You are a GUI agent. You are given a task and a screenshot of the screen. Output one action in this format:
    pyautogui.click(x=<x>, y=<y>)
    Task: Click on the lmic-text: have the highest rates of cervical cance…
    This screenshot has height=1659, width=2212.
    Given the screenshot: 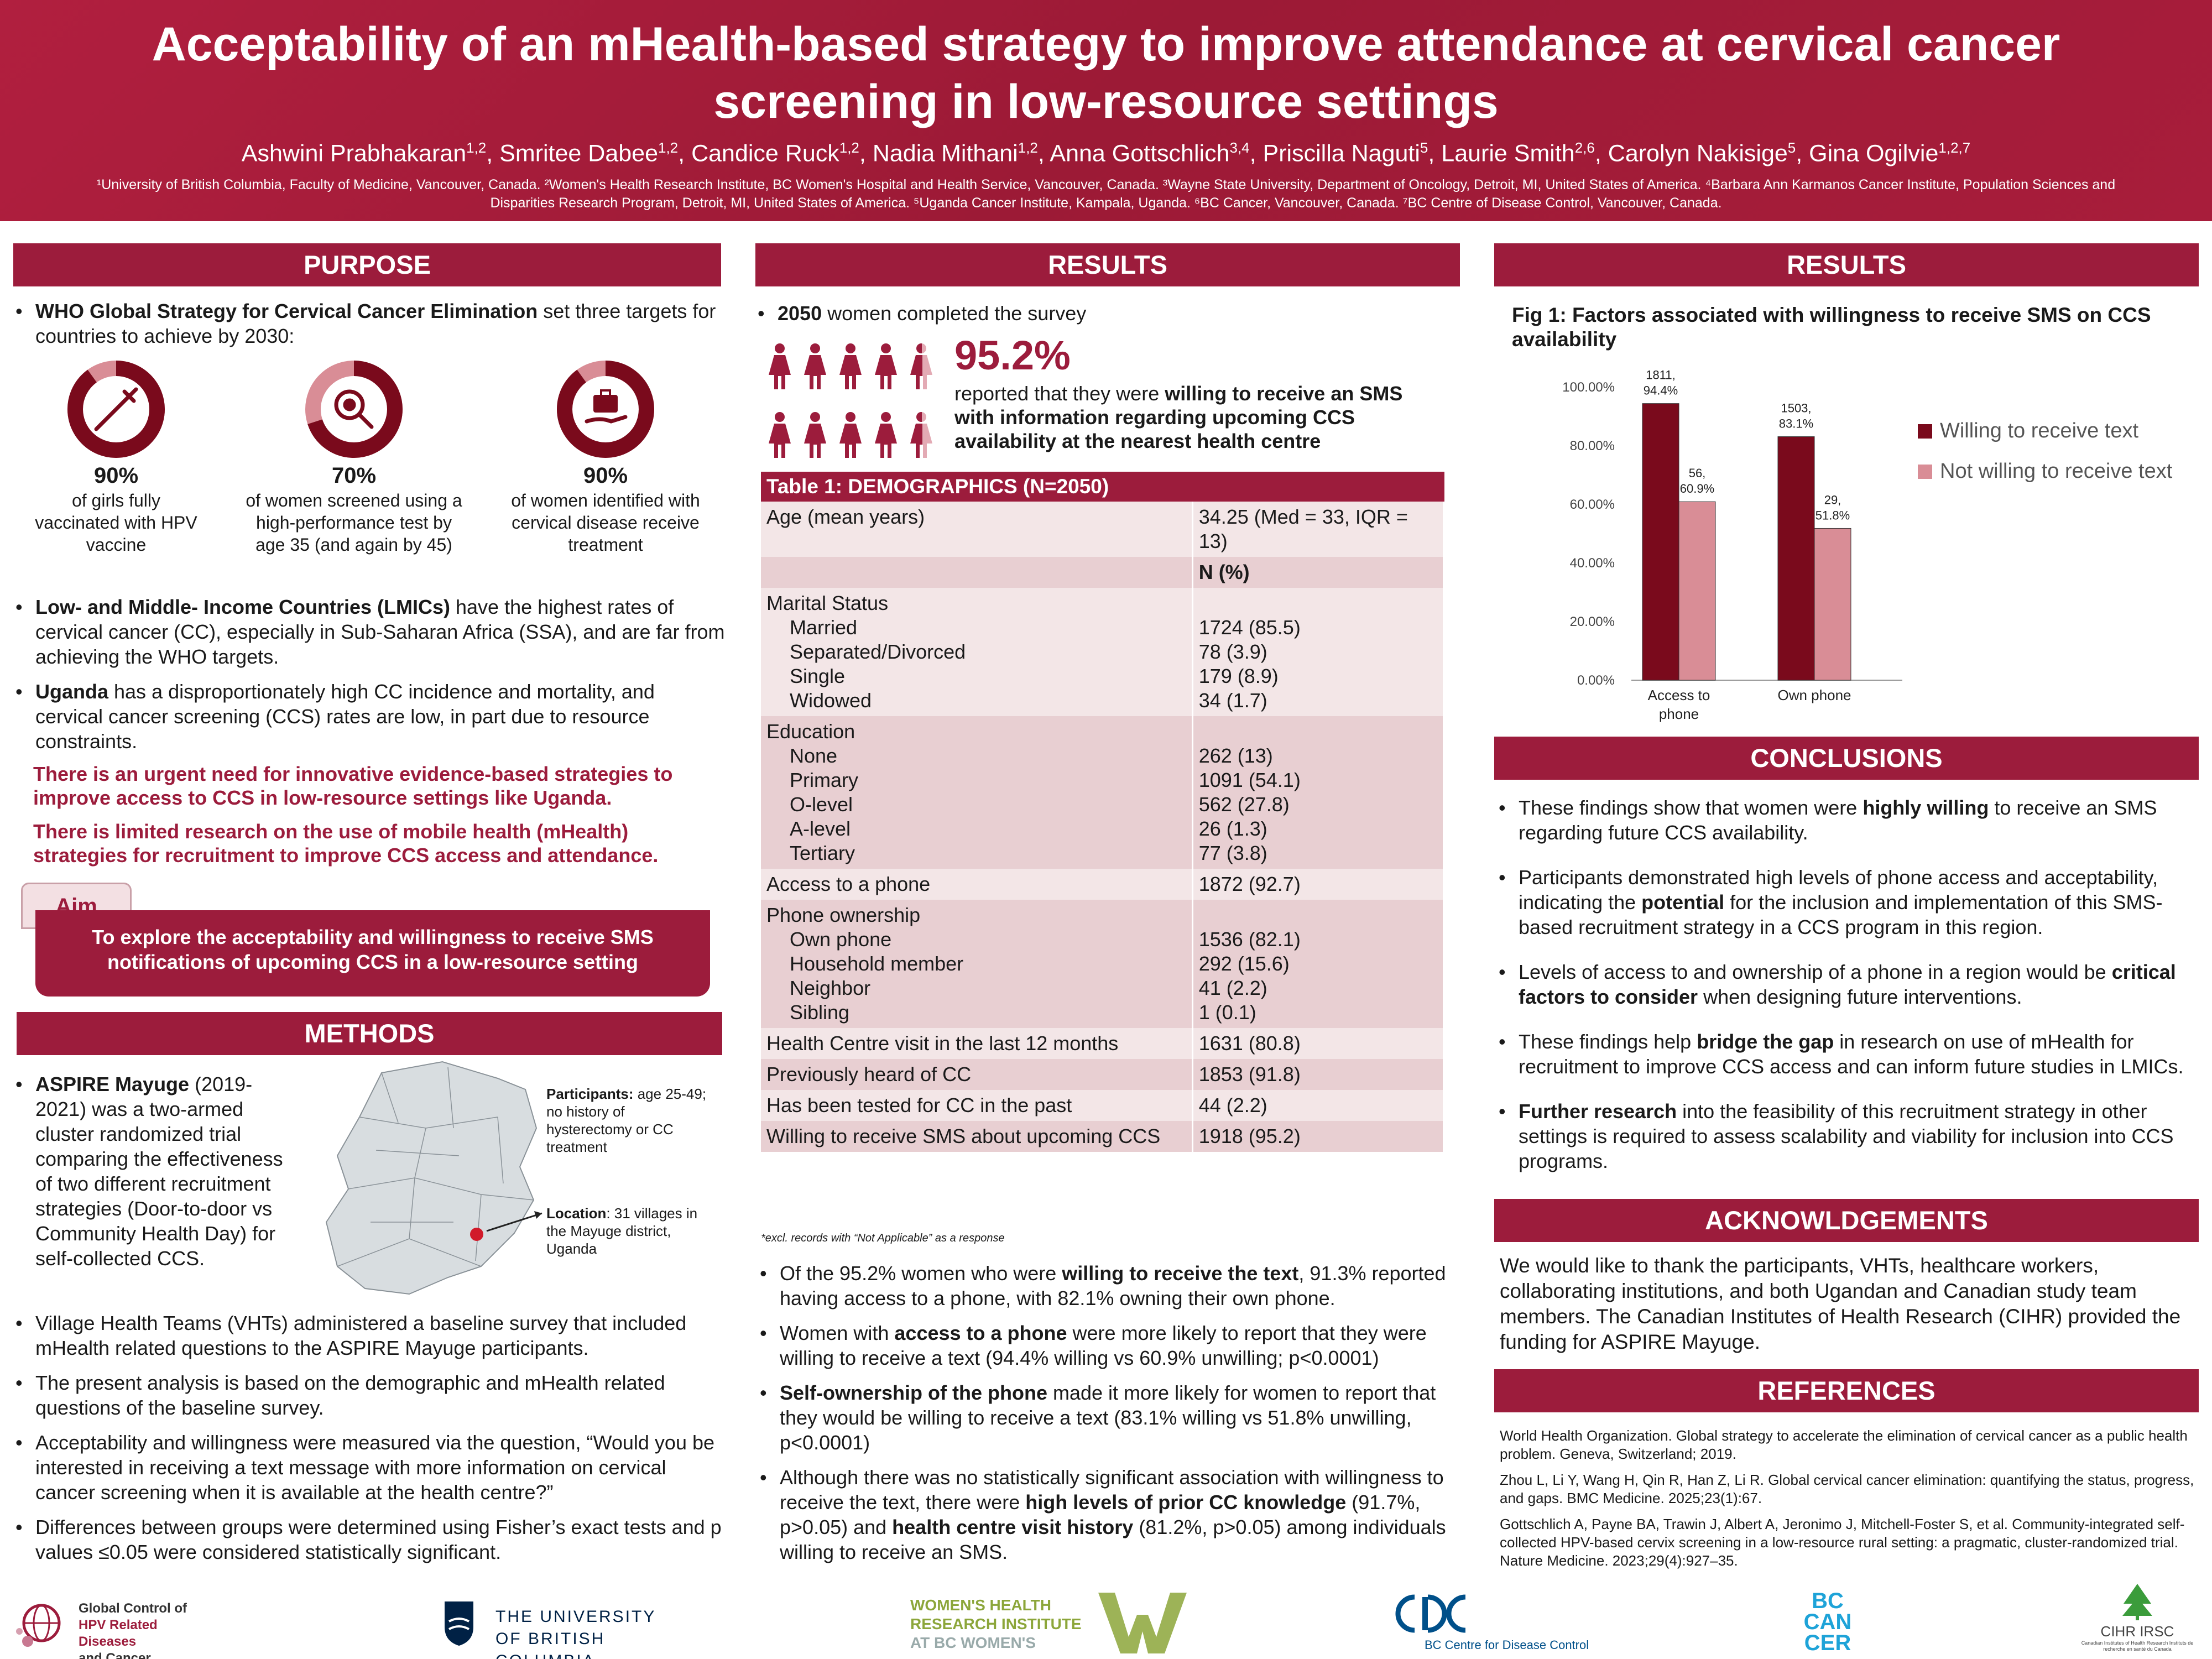 What is the action you would take?
    pyautogui.click(x=380, y=632)
    